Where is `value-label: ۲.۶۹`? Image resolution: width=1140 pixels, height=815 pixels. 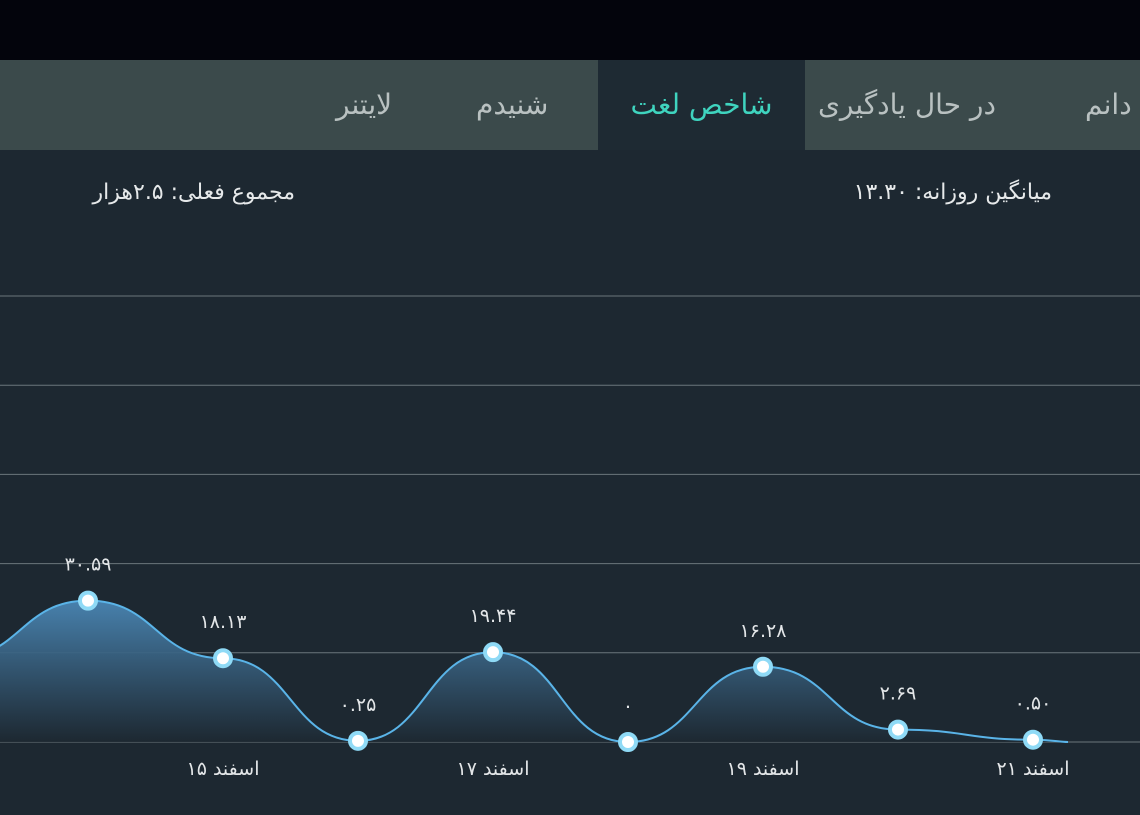 value-label: ۲.۶۹ is located at coordinates (898, 694).